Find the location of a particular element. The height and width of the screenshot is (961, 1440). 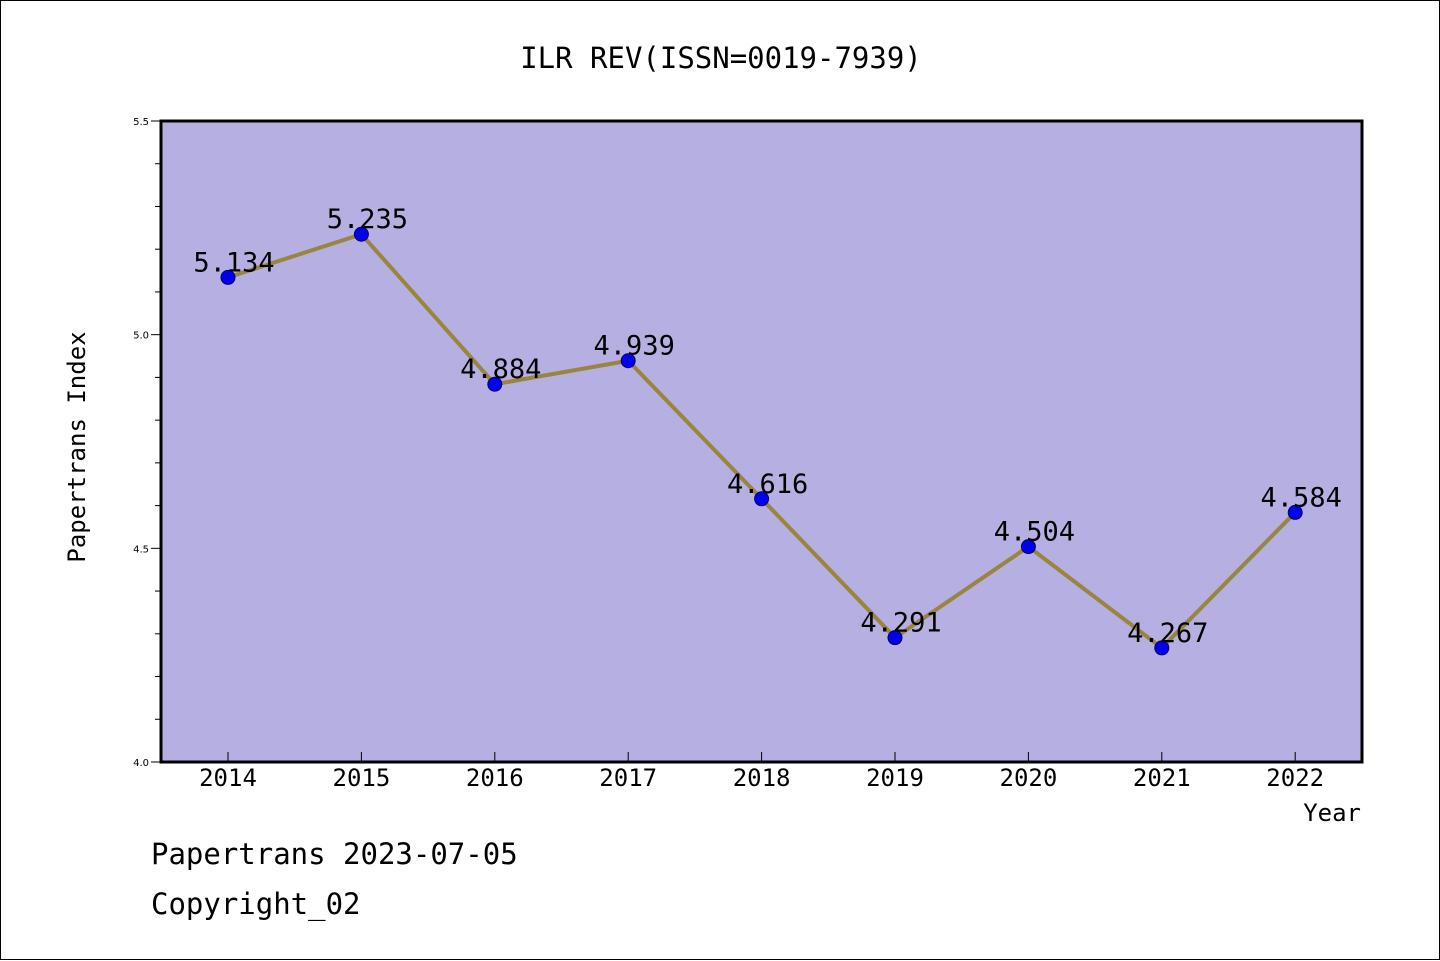

y-tick-label: 4.0 is located at coordinates (141, 763).